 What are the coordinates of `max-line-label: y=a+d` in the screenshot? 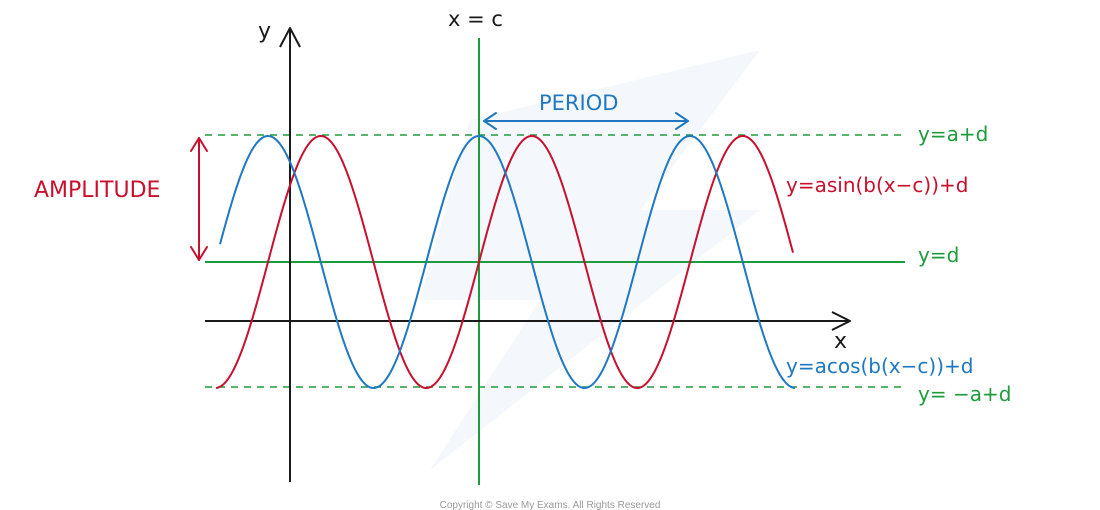 It's located at (953, 134).